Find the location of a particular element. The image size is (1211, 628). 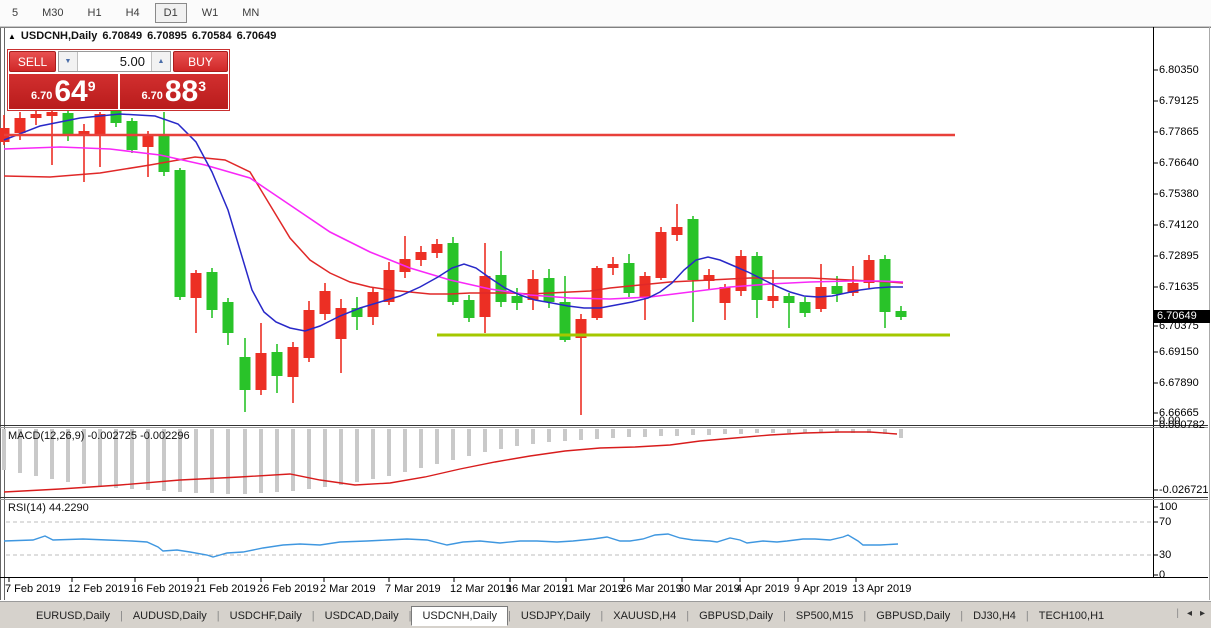

trade-controls-row: SELL ▼ ▲ BUY is located at coordinates (118, 61).